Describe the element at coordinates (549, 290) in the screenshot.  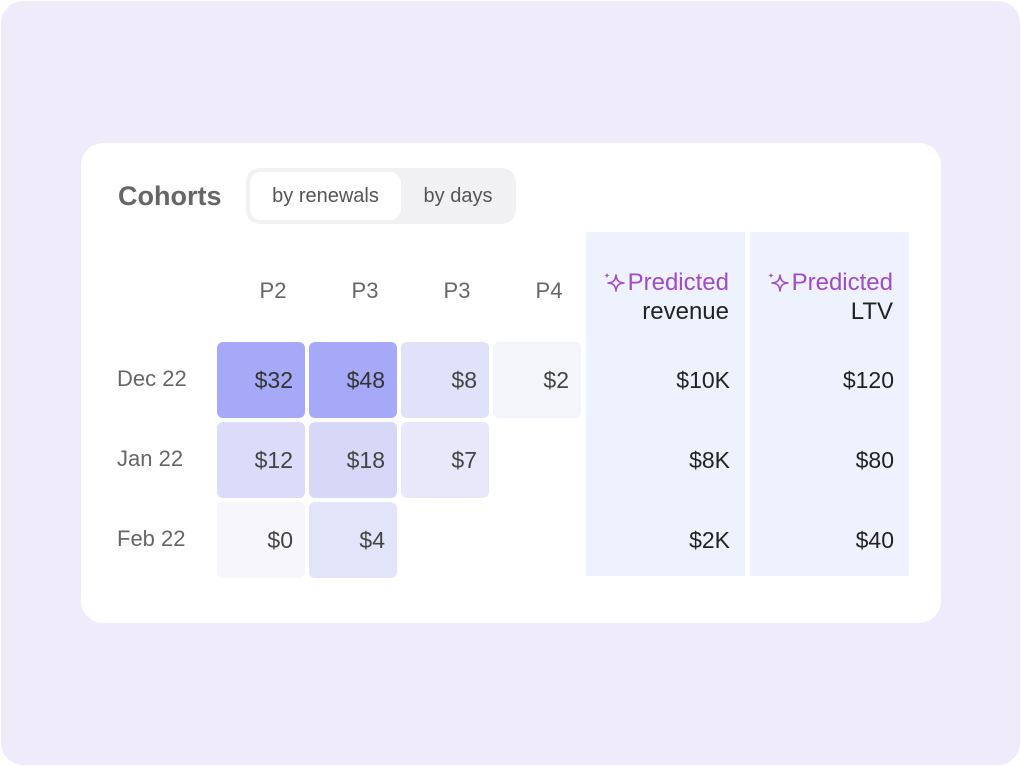
I see `column-header-p4: P4` at that location.